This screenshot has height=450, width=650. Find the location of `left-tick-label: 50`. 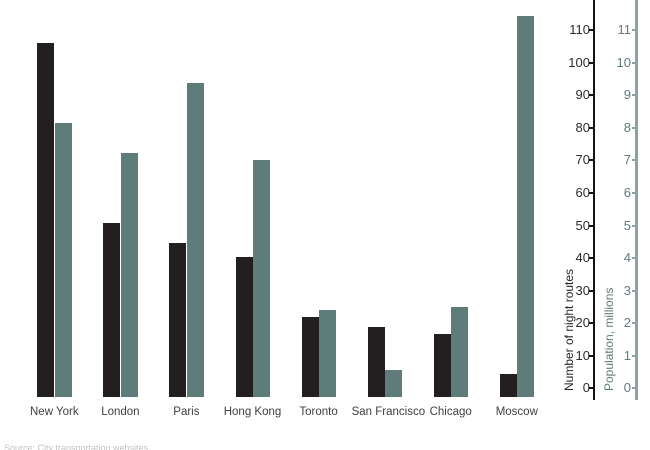

left-tick-label: 50 is located at coordinates (582, 225).